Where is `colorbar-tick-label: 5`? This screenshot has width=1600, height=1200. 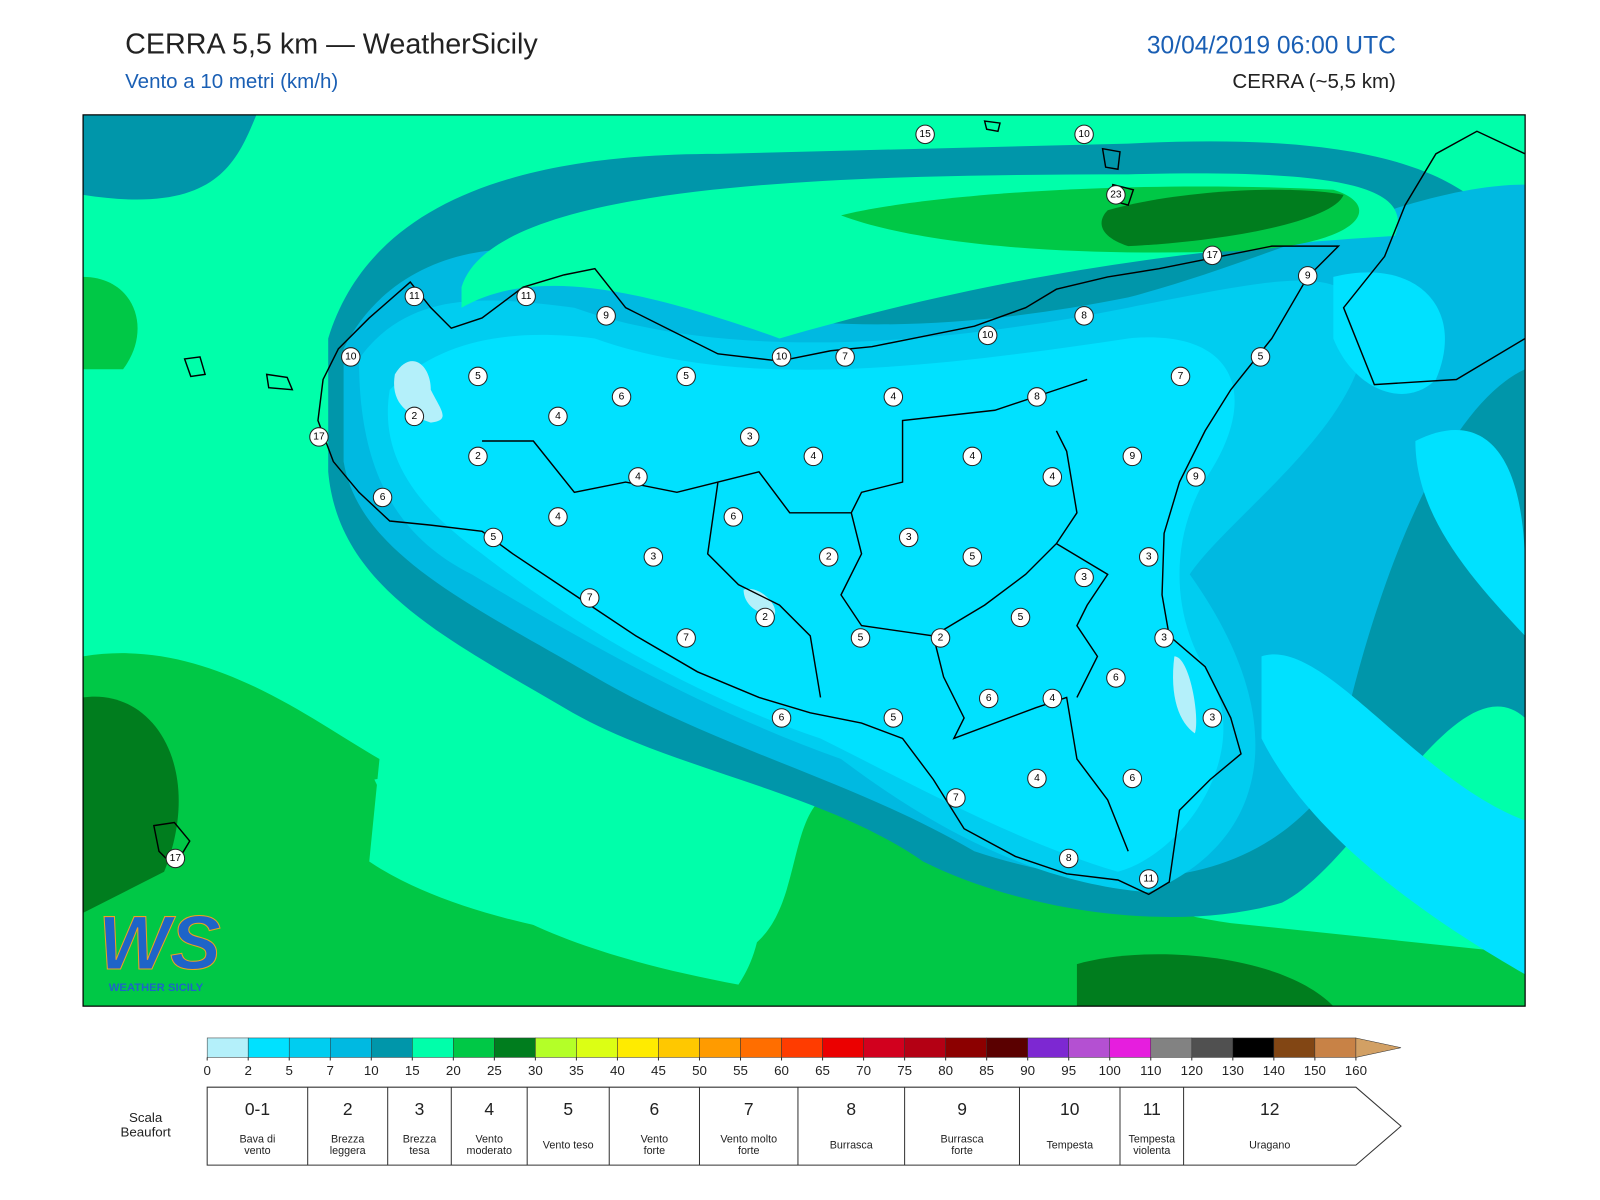 colorbar-tick-label: 5 is located at coordinates (289, 1070).